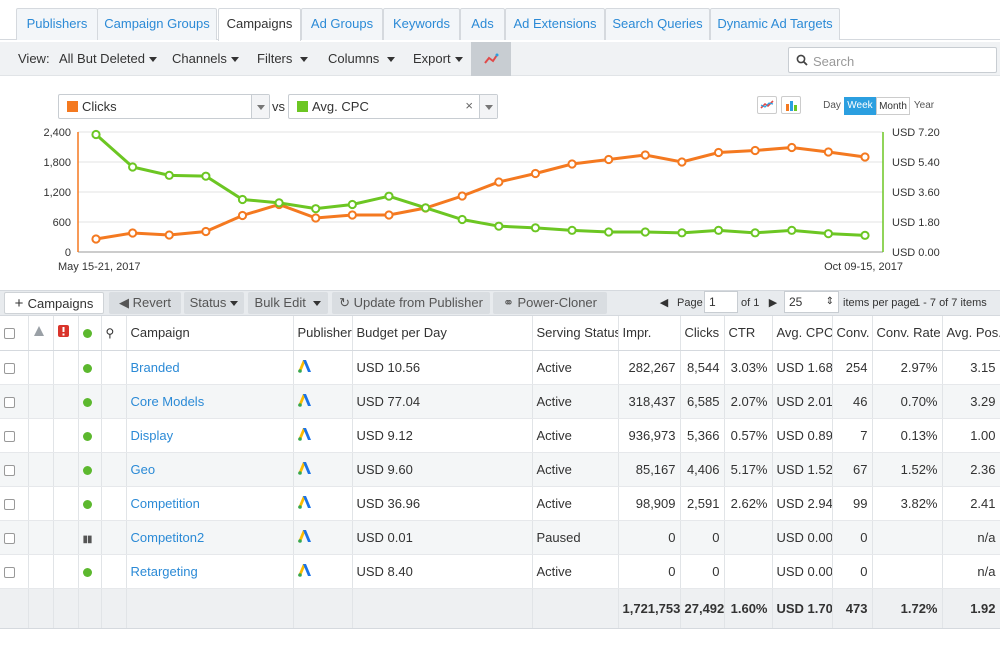  What do you see at coordinates (649, 333) in the screenshot?
I see `impr-header: Impr.` at bounding box center [649, 333].